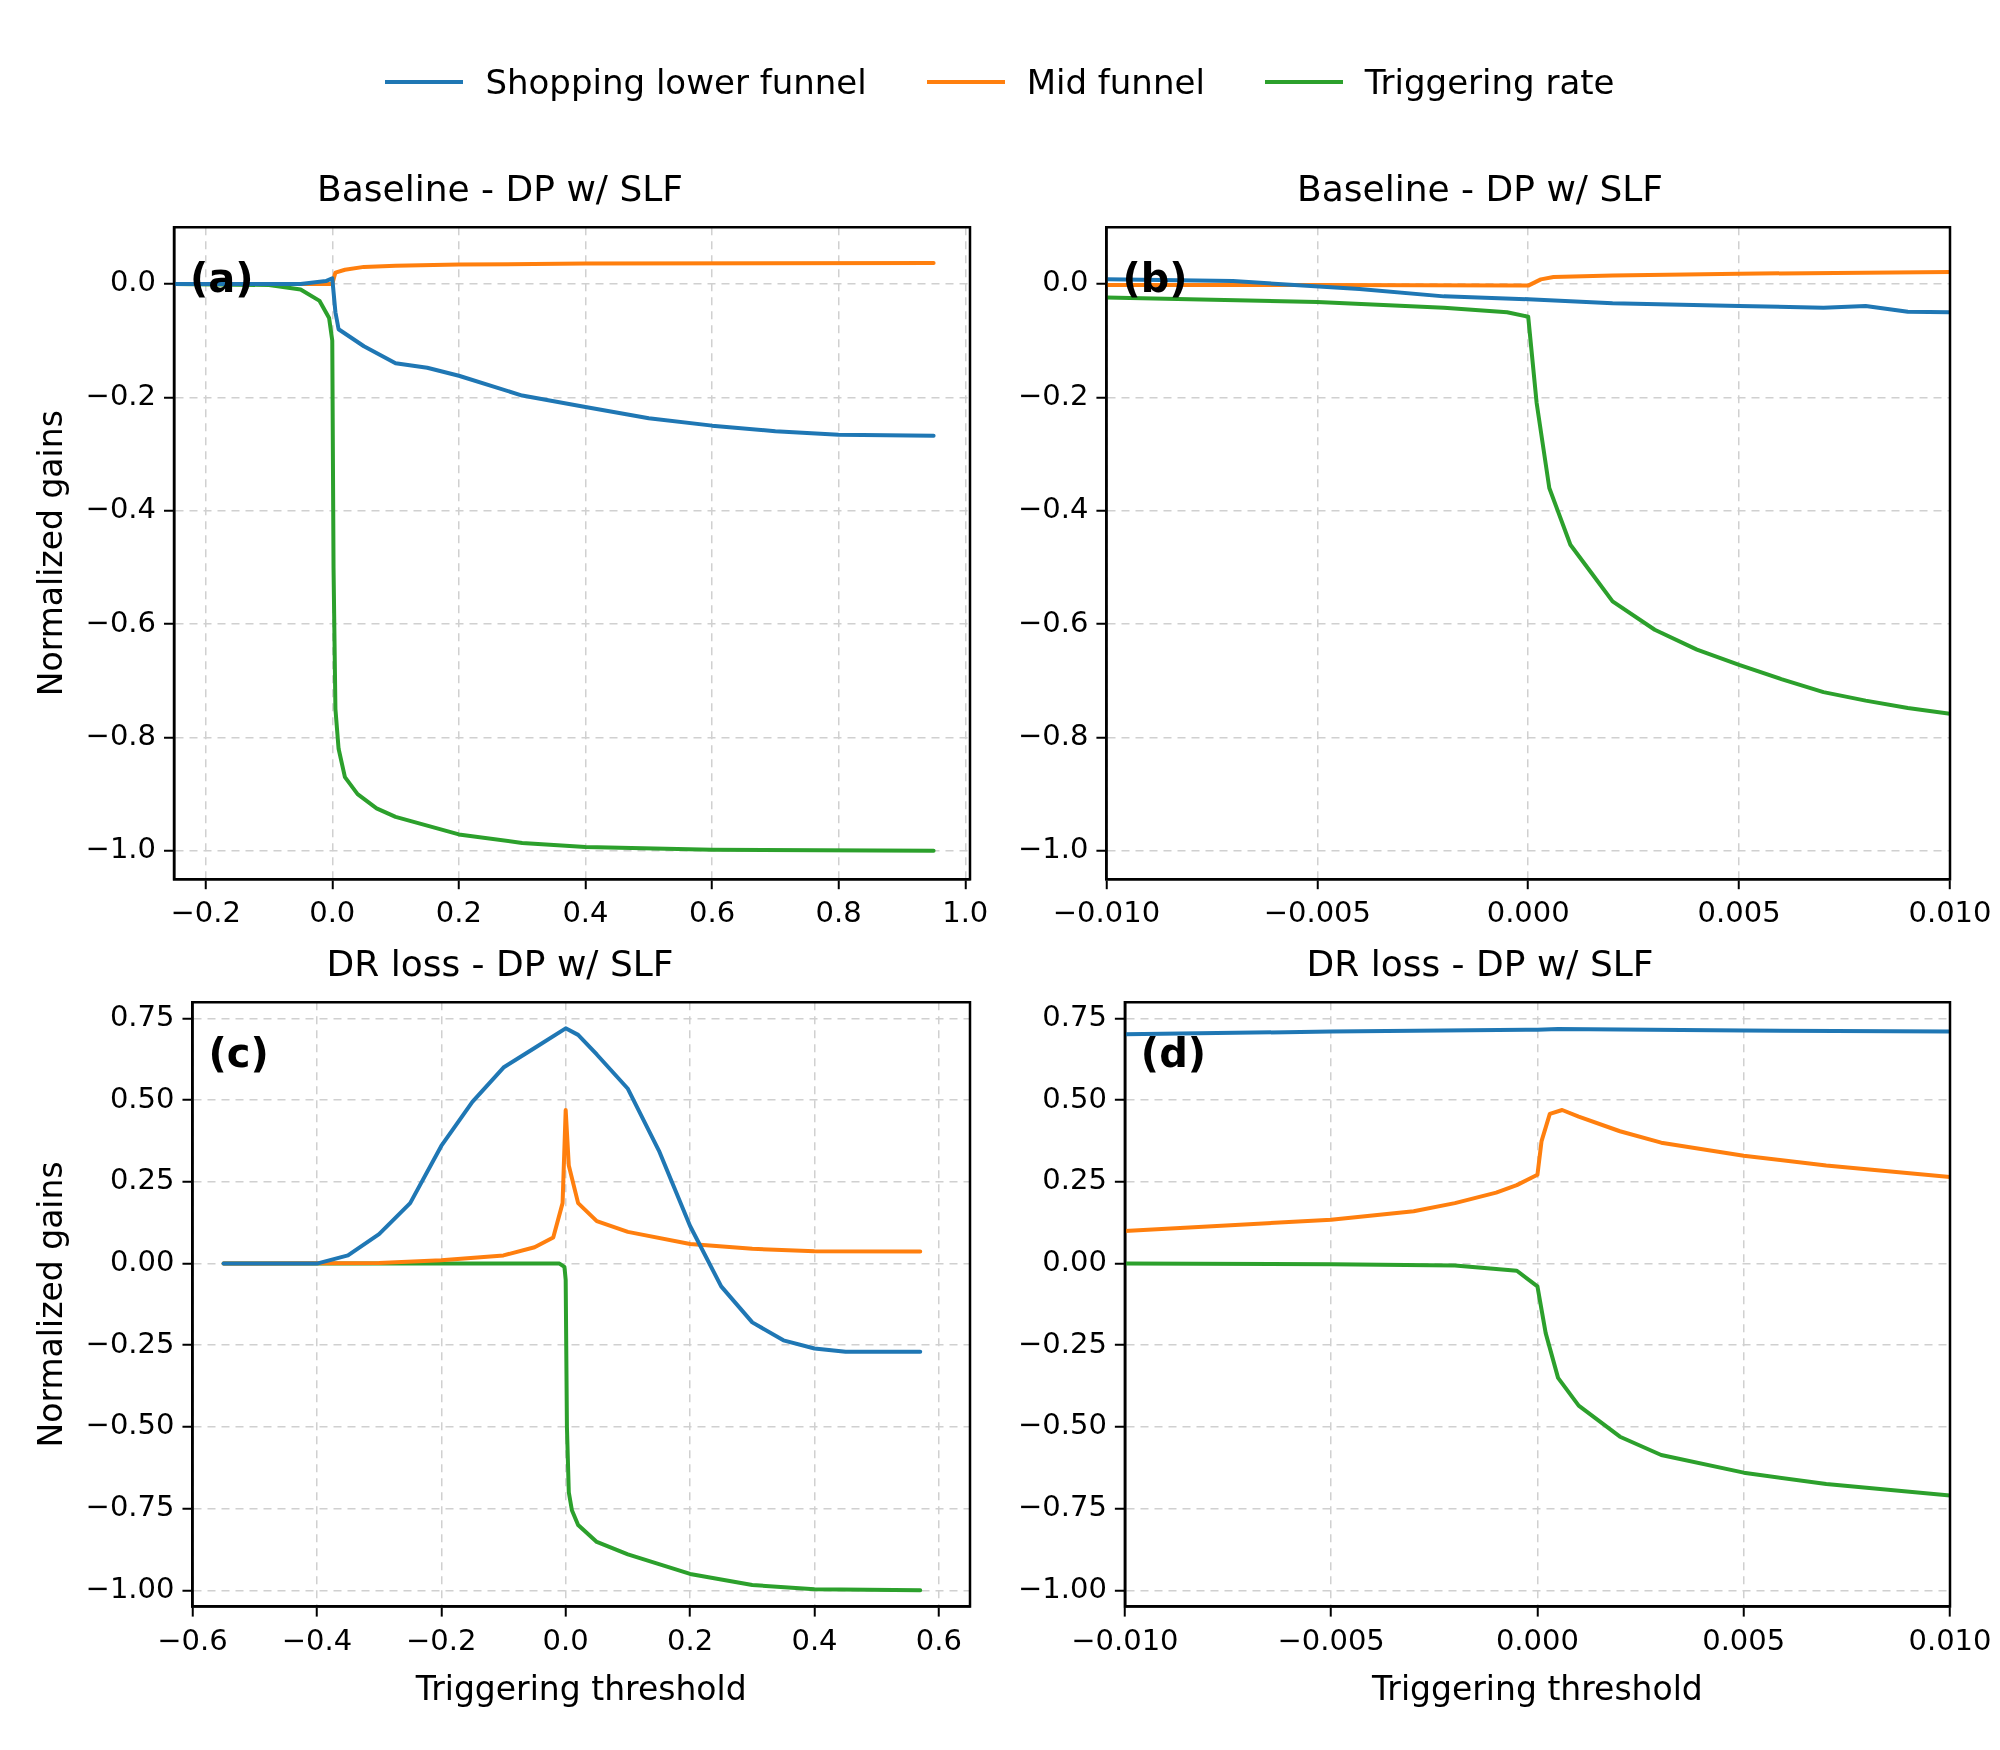 This screenshot has width=2000, height=1750. What do you see at coordinates (838, 912) in the screenshot?
I see `x-tick-label: 0.8` at bounding box center [838, 912].